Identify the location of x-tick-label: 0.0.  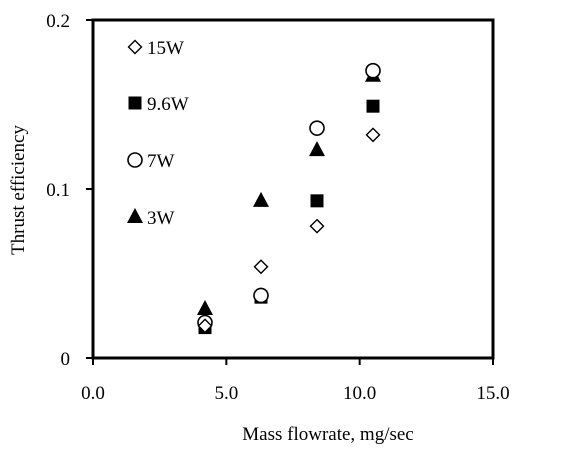
(93, 393).